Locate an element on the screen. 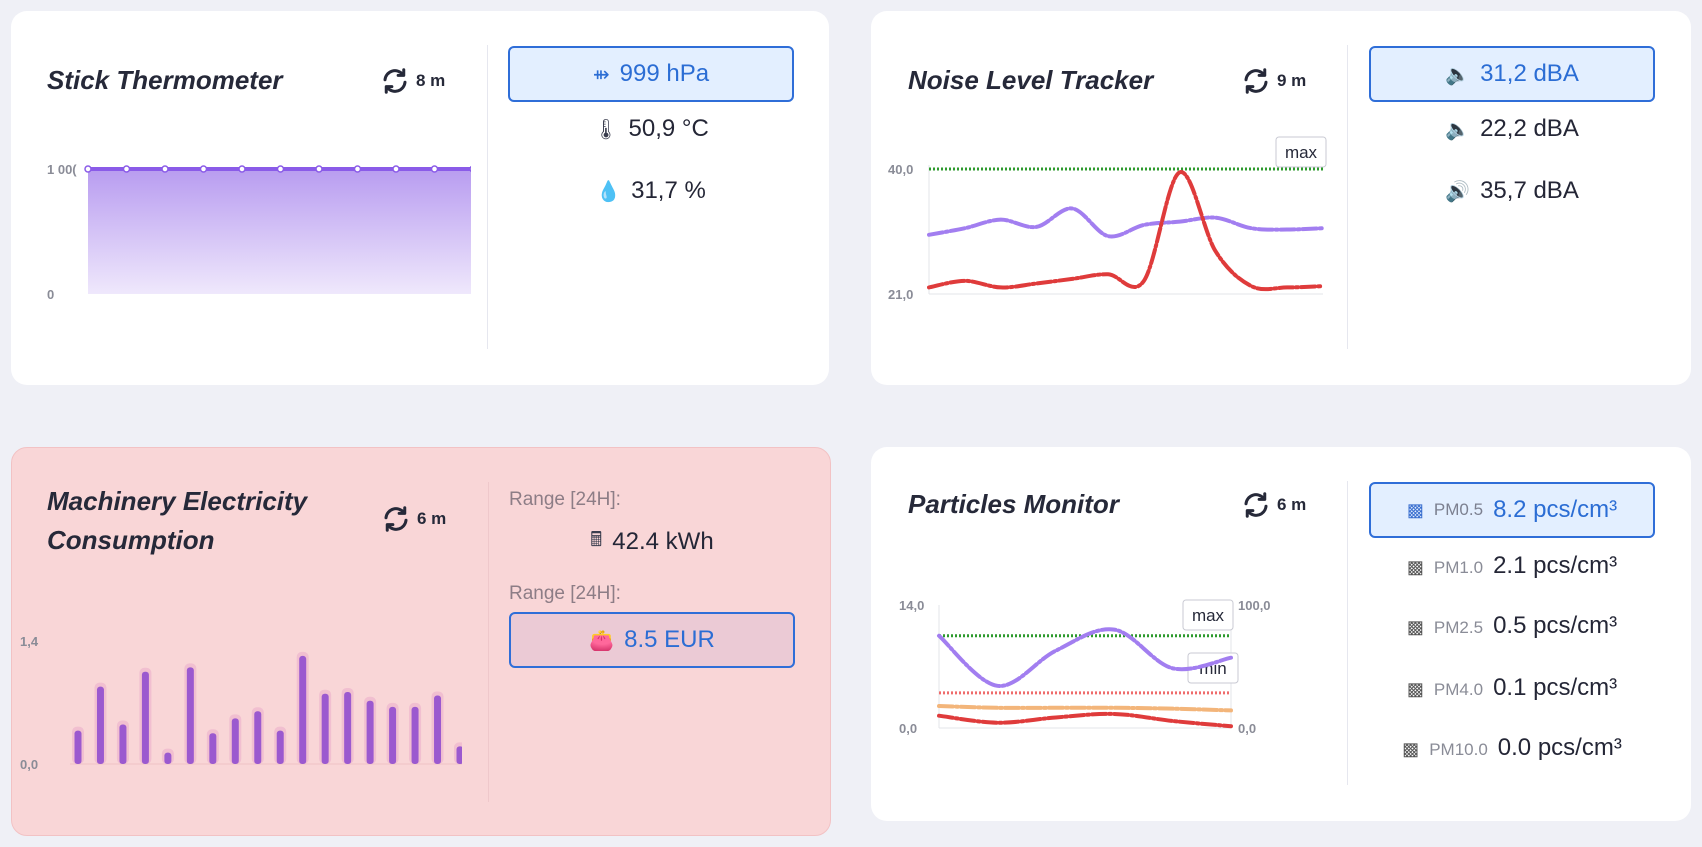 This screenshot has height=847, width=1702. refresh-timer: 9 m is located at coordinates (1273, 81).